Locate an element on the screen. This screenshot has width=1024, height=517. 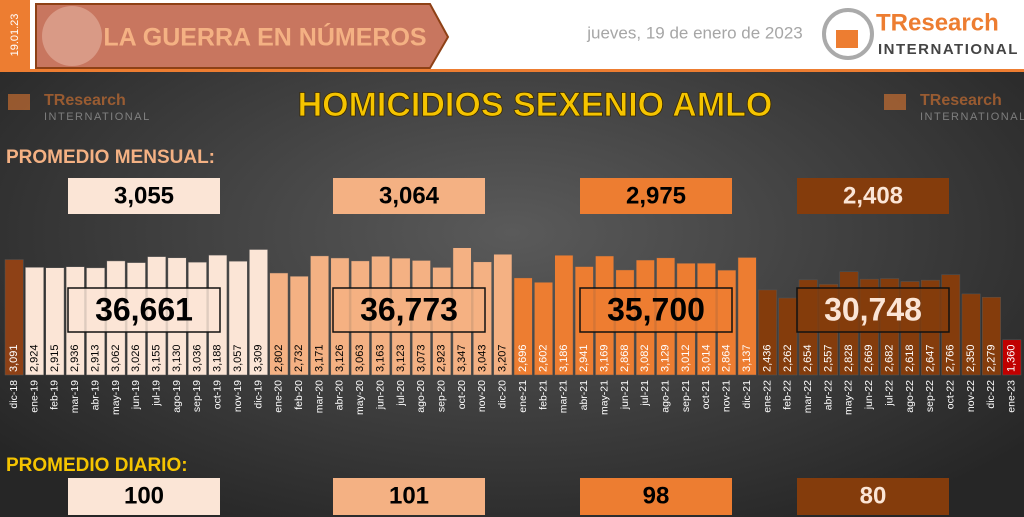
annual-total: 36,661 is located at coordinates (144, 309).